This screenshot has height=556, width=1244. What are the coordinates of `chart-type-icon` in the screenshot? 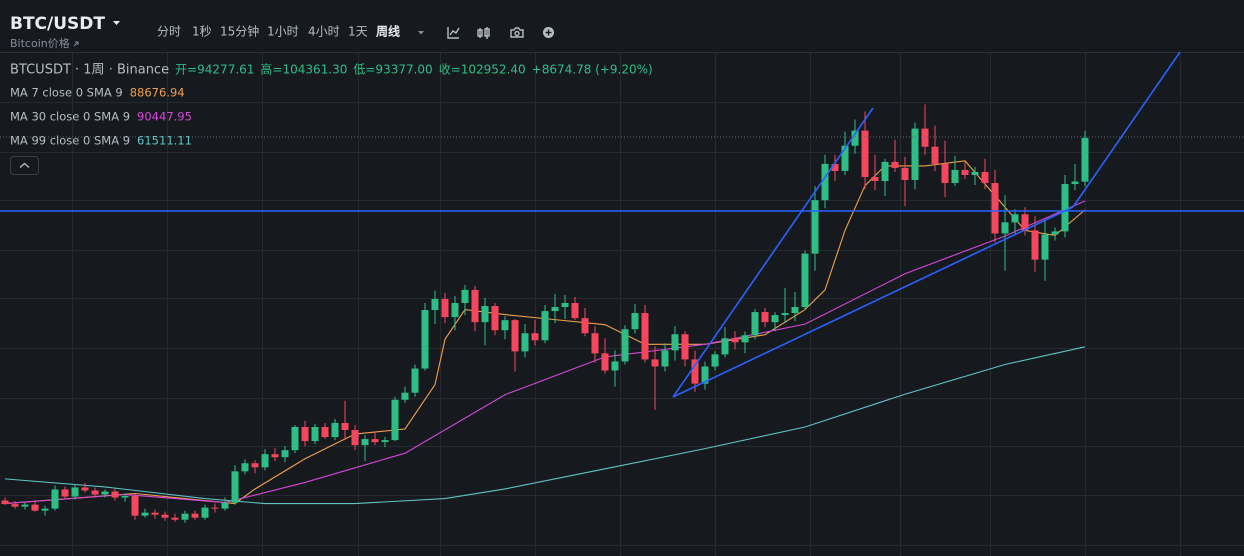 It's located at (483, 33).